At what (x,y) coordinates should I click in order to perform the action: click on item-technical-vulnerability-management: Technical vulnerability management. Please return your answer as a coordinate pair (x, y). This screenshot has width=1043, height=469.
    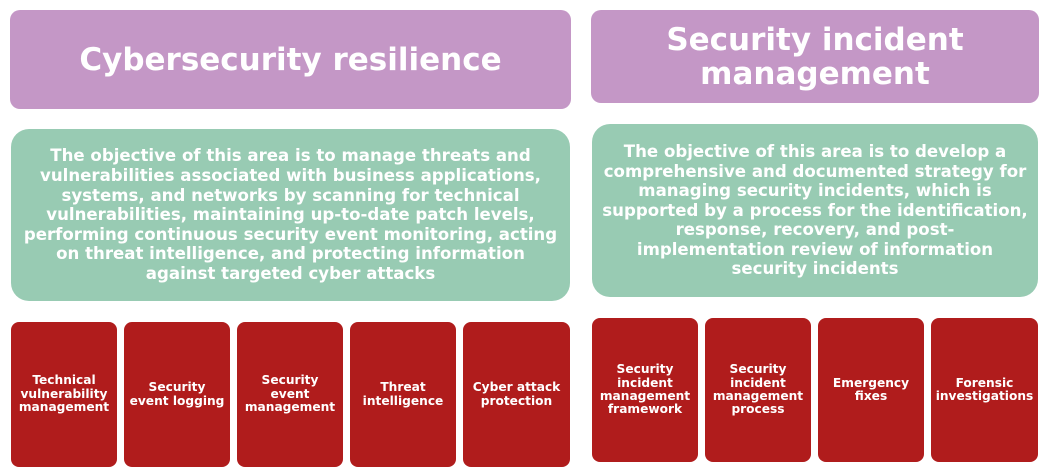
    Looking at the image, I should click on (64, 394).